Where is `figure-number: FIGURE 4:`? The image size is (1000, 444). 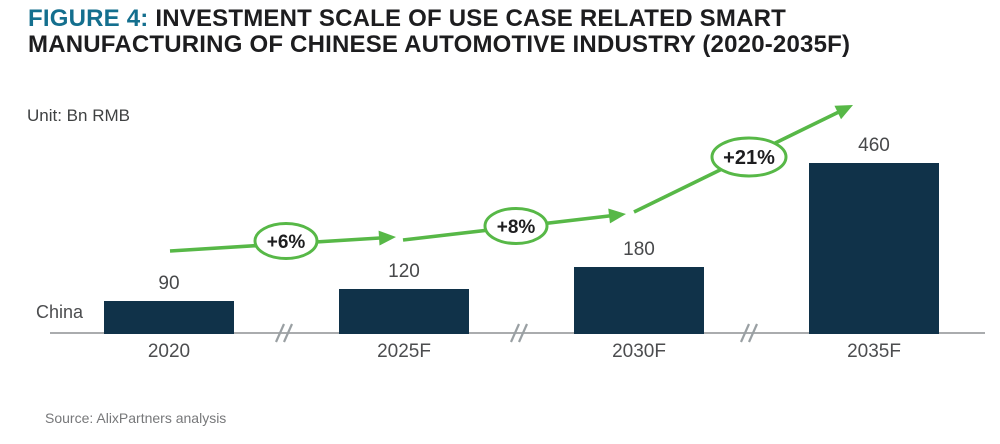
figure-number: FIGURE 4: is located at coordinates (88, 18).